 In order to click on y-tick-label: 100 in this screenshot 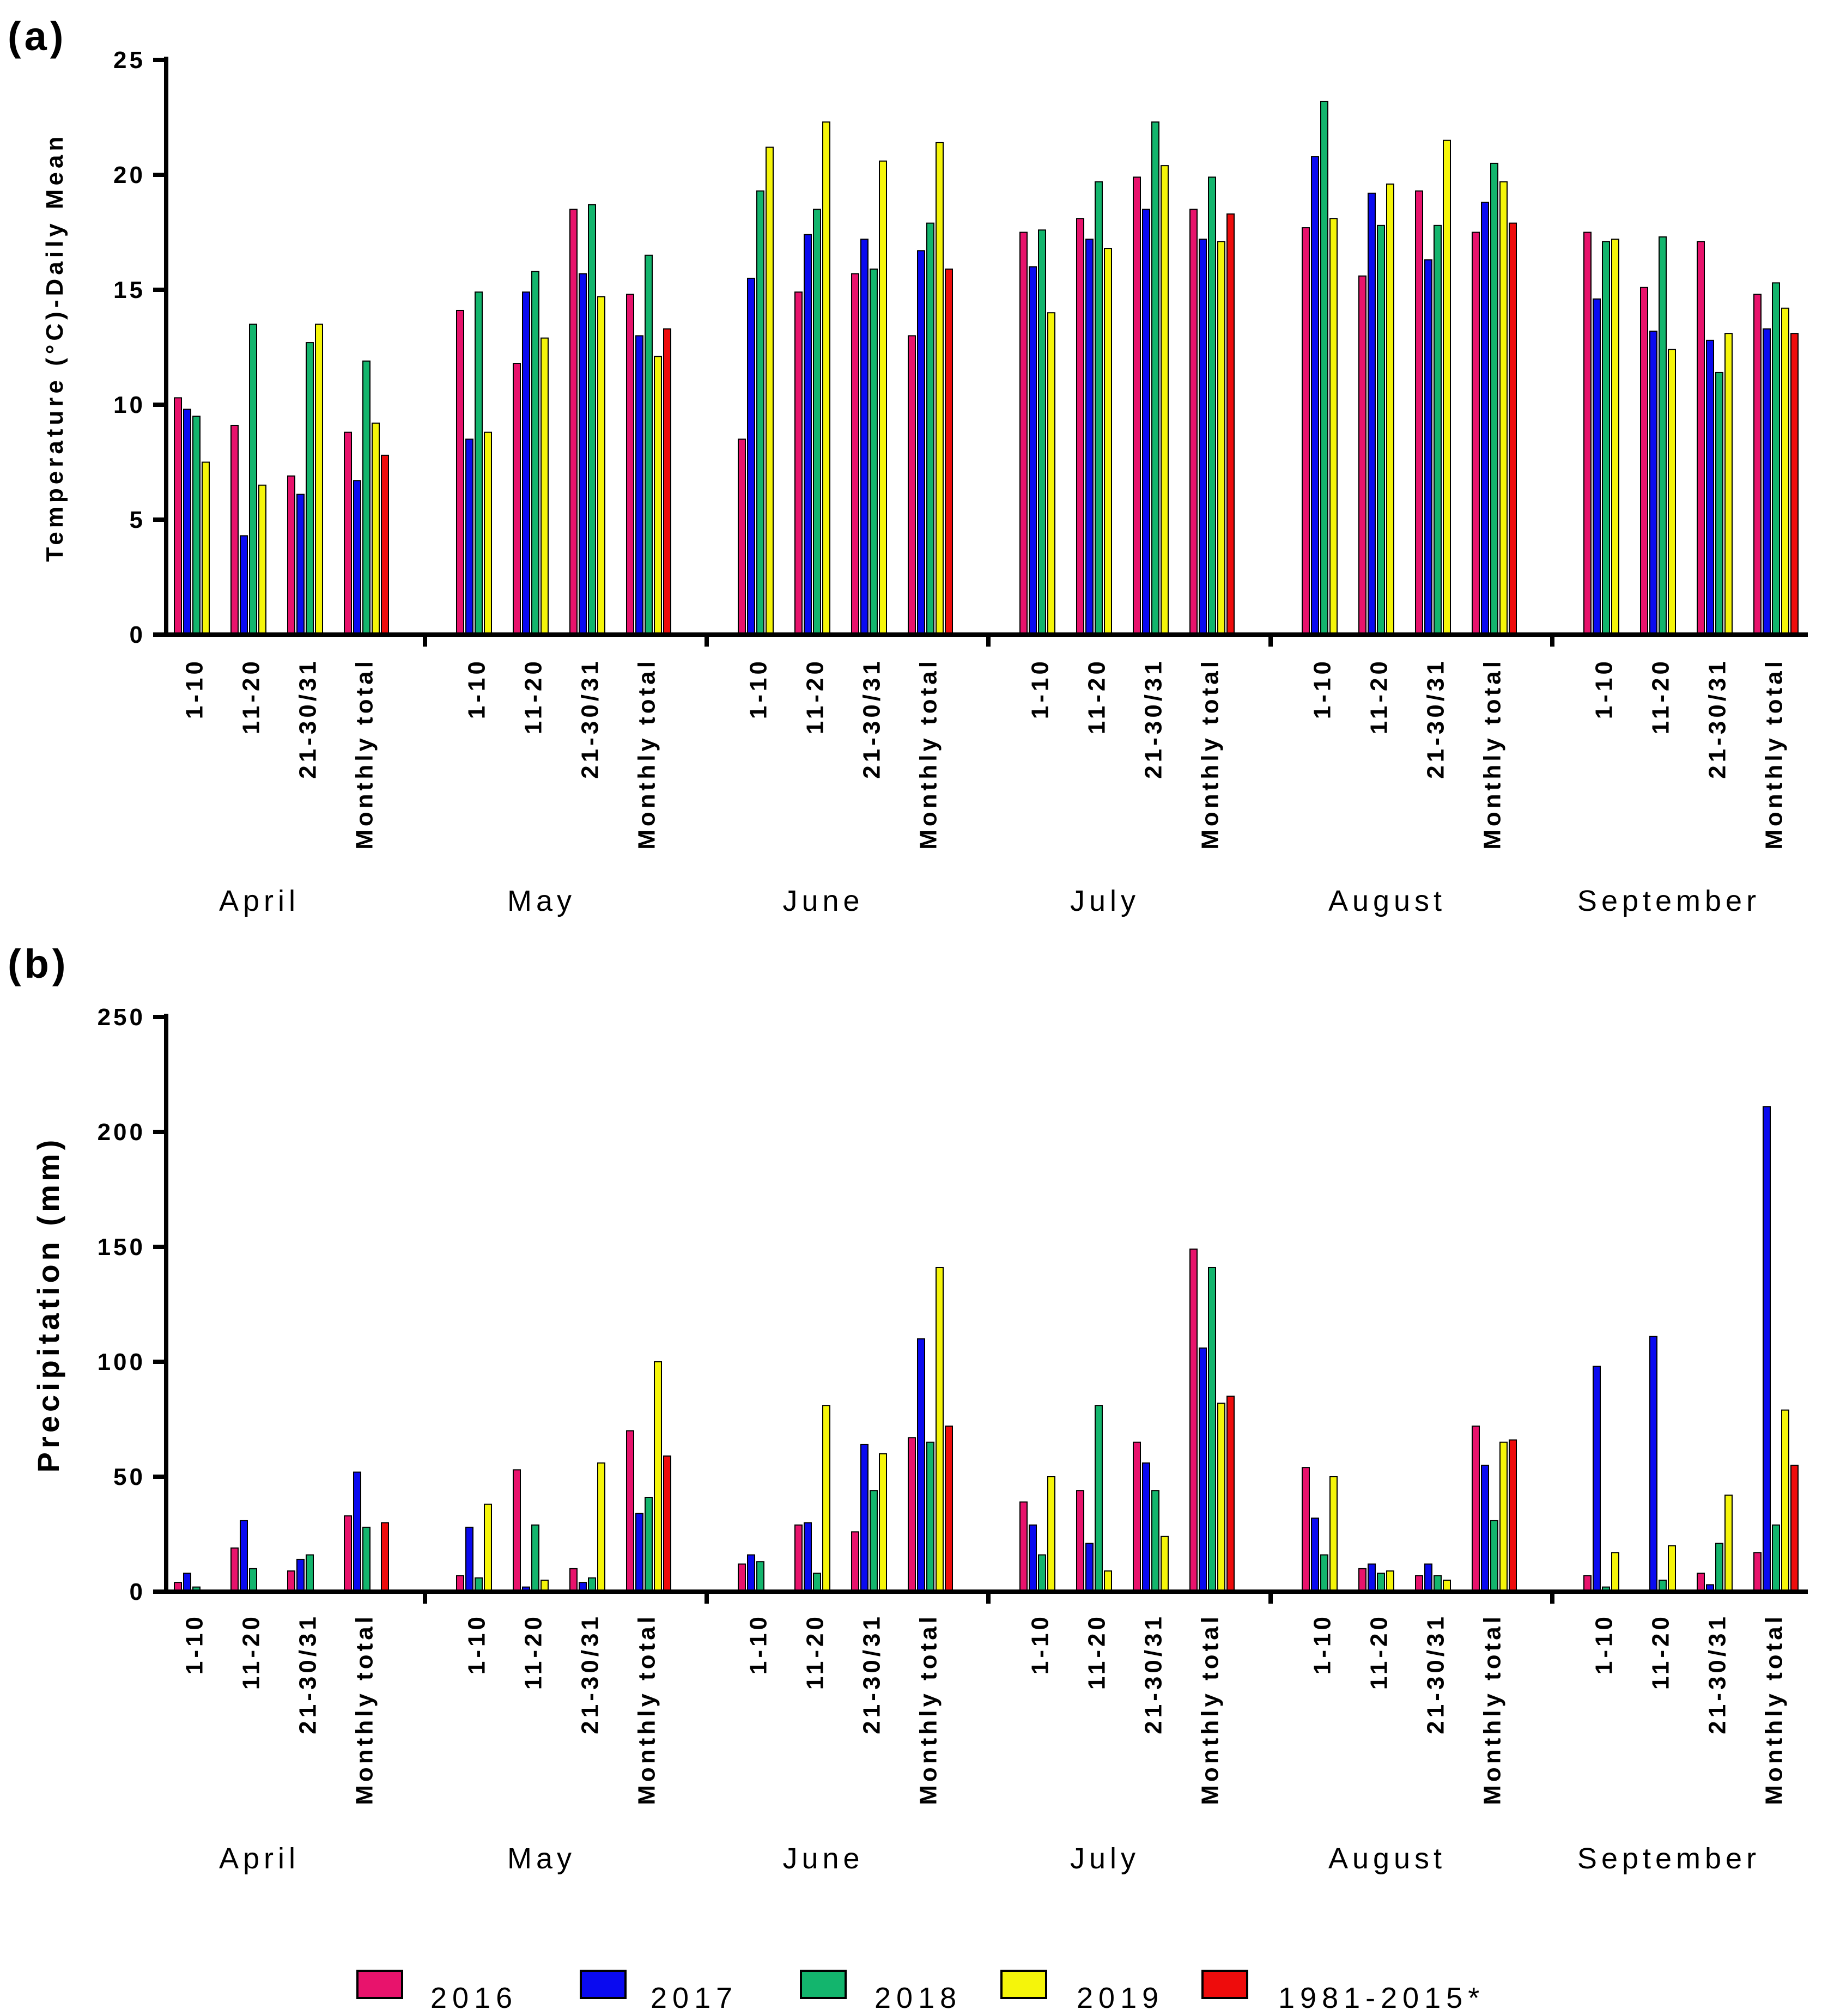, I will do `click(122, 1362)`.